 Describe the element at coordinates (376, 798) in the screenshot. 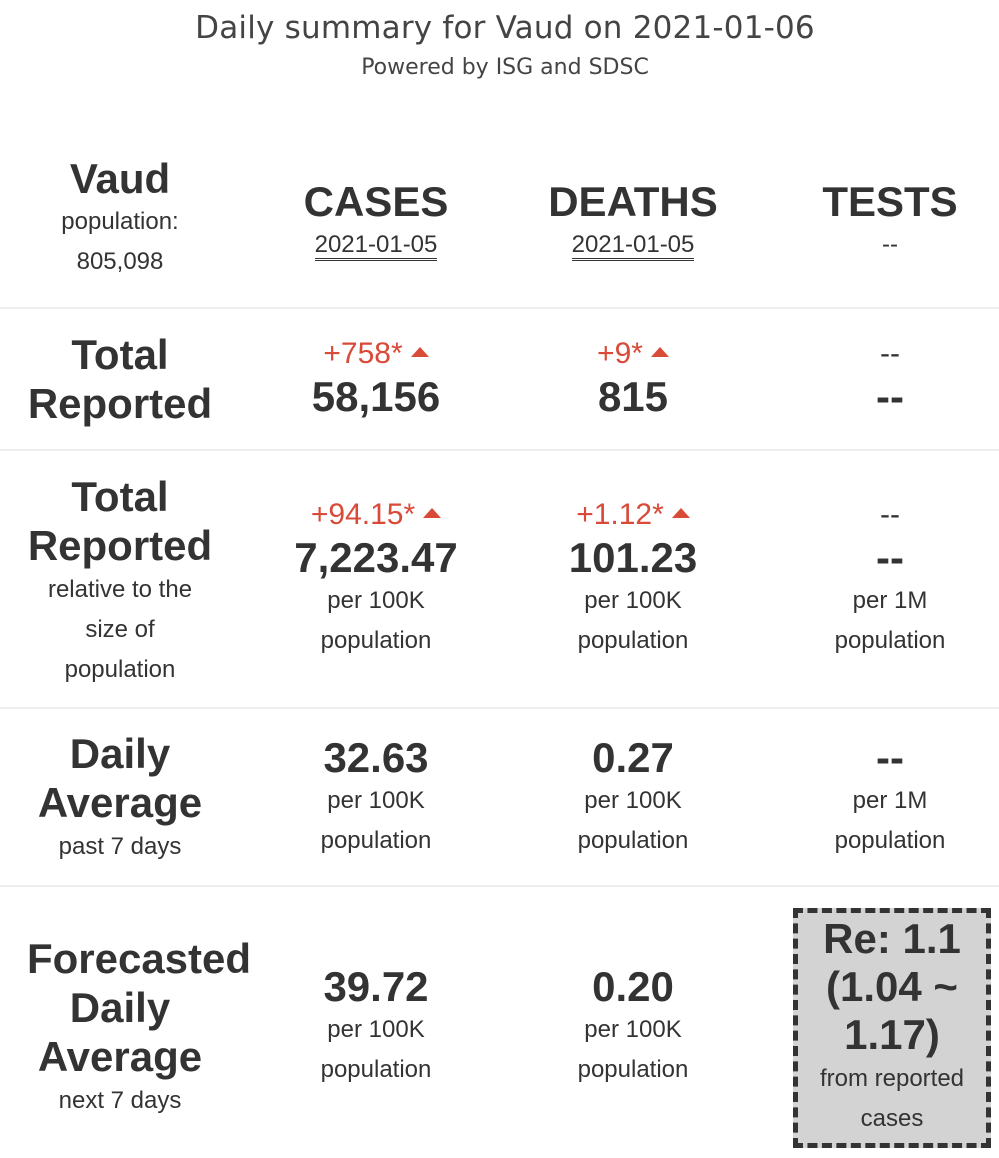

I see `daily-cases-cell: 32.63 per 100K population` at that location.